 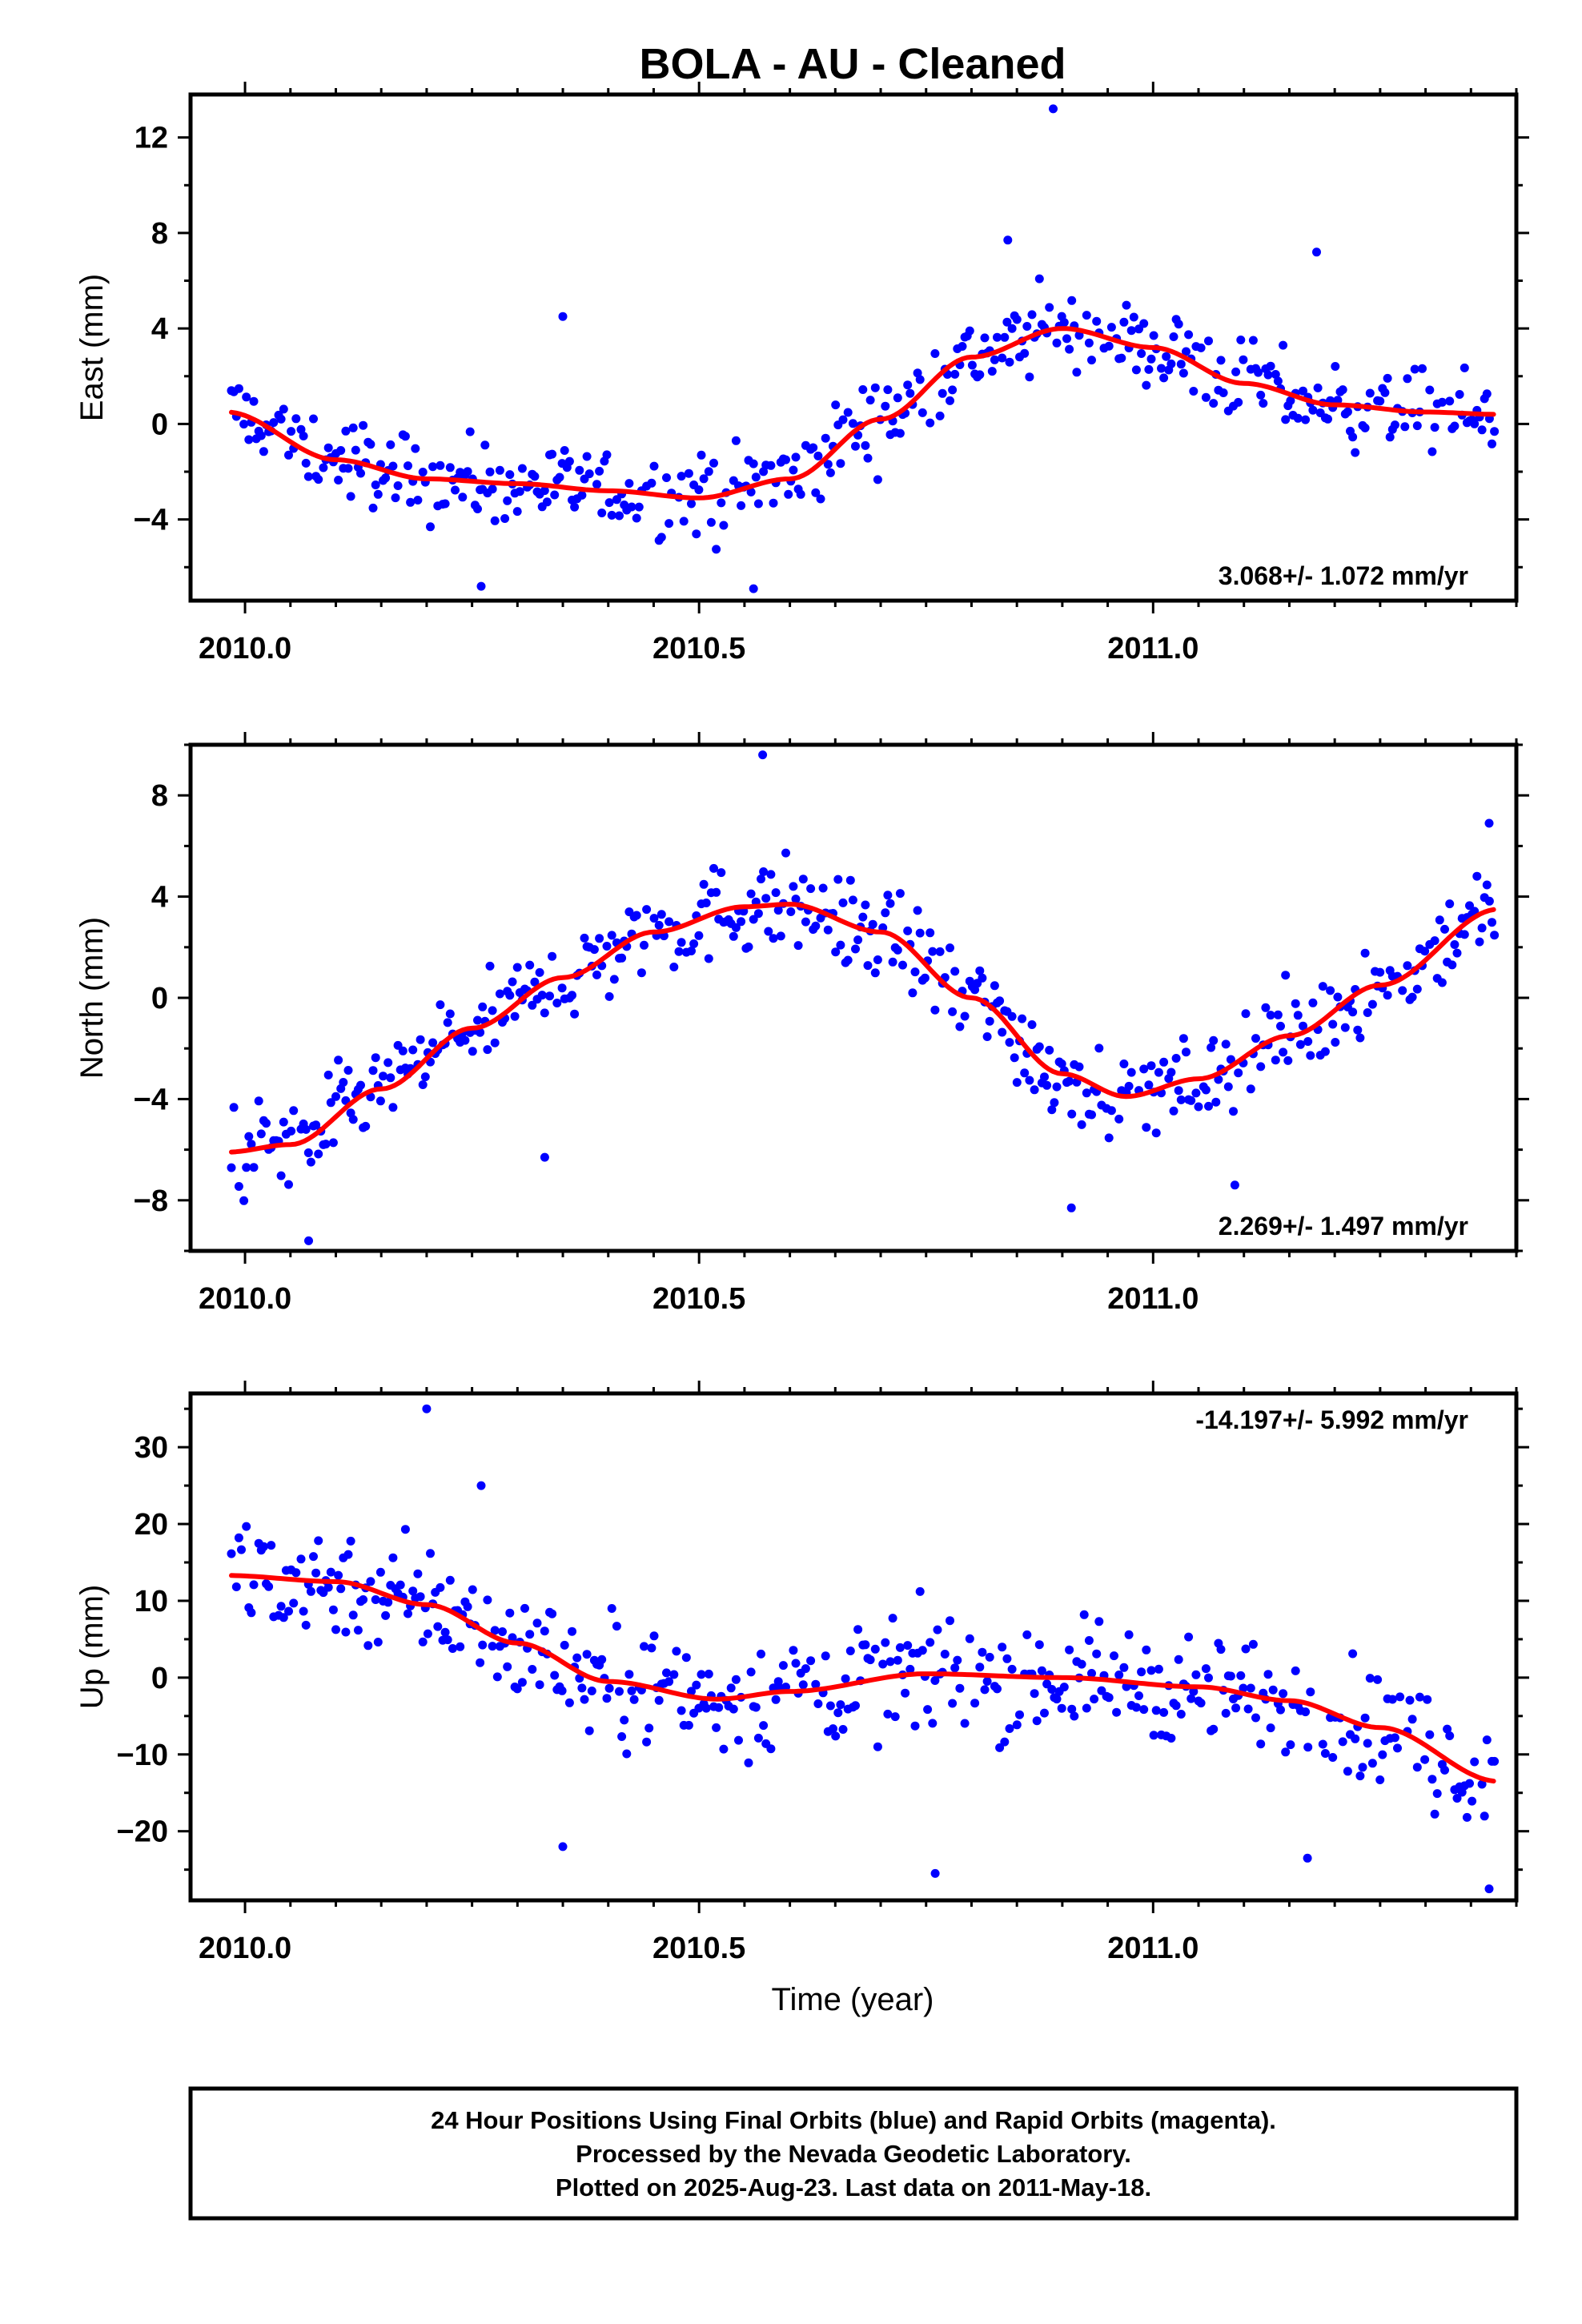 I want to click on y-tick-label: 0, so click(x=159, y=1679).